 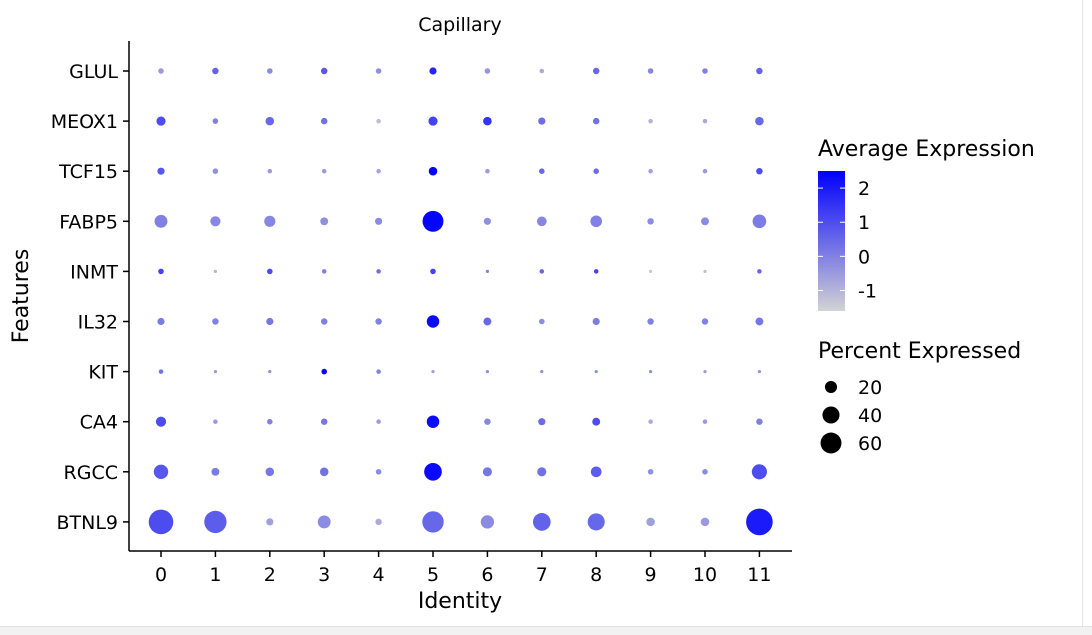 I want to click on x-tick-label: 9, so click(x=651, y=575).